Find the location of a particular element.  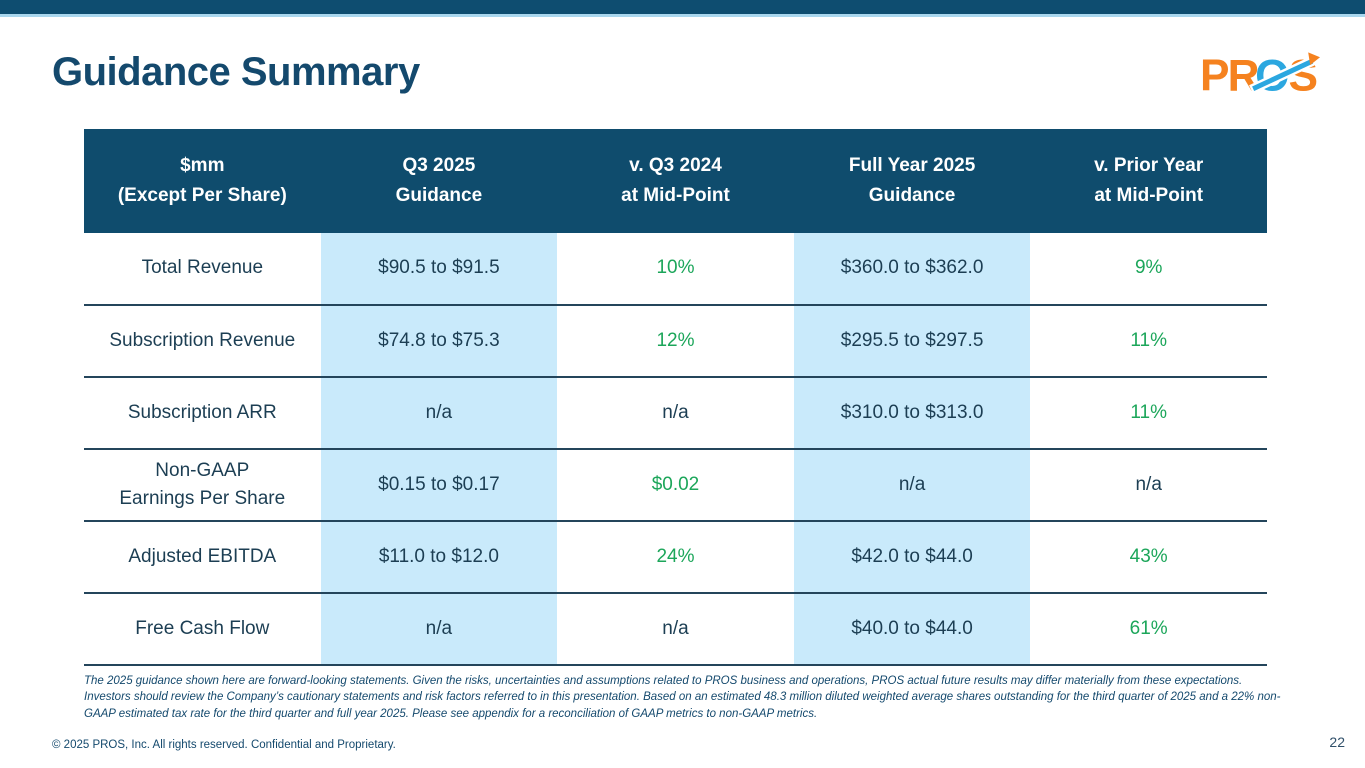

value-cell: 9% is located at coordinates (1148, 268).